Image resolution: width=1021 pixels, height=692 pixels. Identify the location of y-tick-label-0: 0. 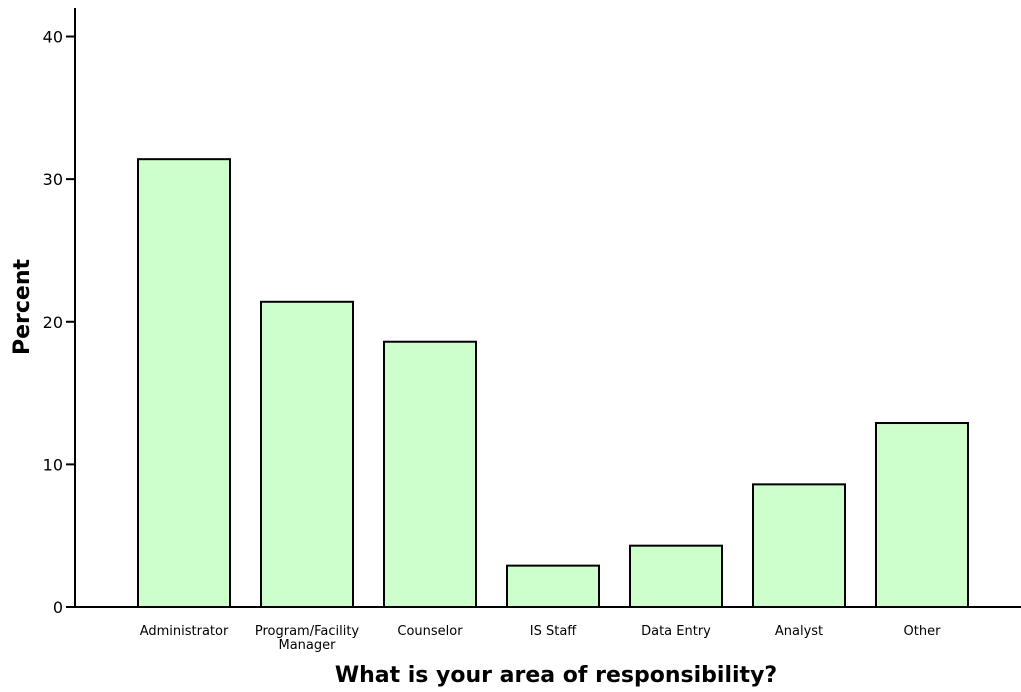
(58, 607).